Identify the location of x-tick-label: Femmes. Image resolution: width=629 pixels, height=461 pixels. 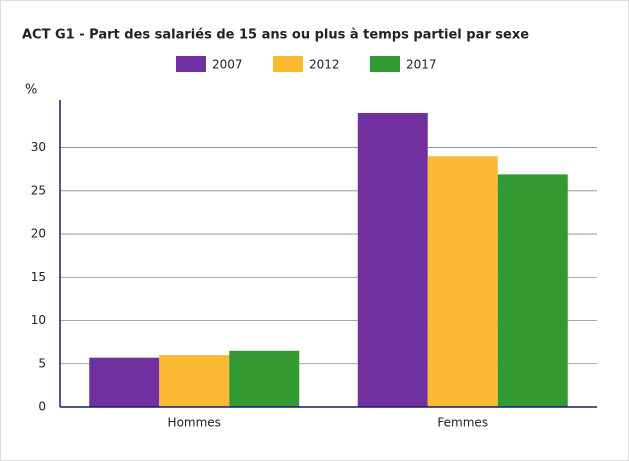
(462, 423).